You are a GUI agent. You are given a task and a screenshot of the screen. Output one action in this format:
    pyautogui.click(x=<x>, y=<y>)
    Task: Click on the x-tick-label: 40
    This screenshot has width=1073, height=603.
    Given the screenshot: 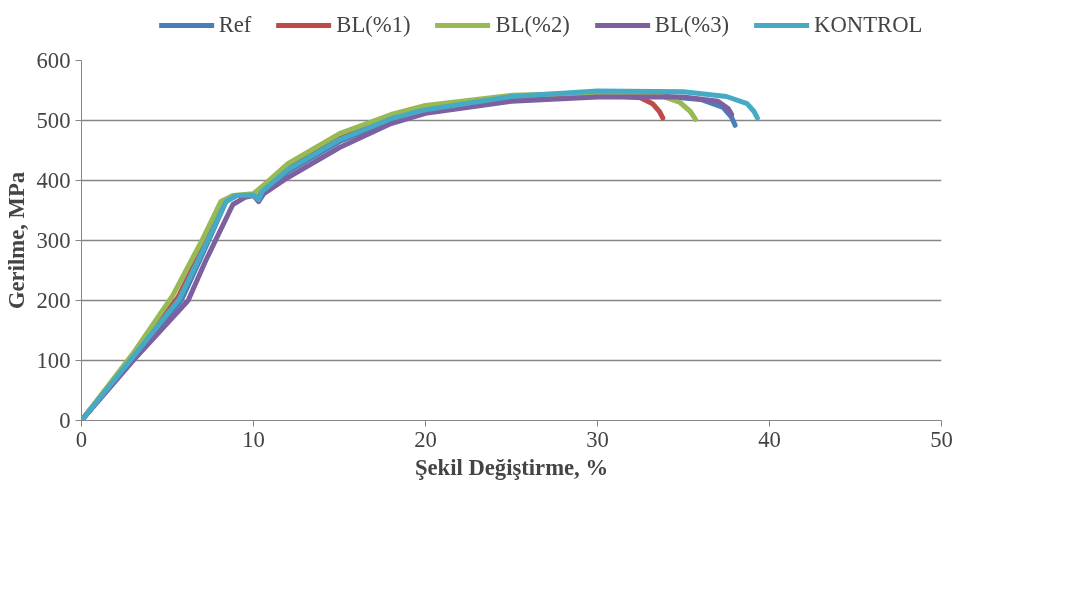 What is the action you would take?
    pyautogui.click(x=769, y=439)
    